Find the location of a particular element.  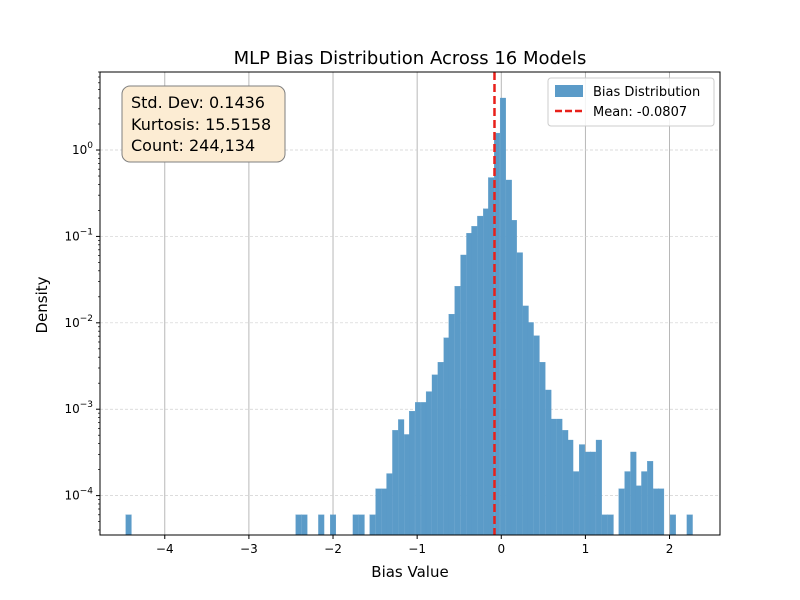

y-tick-label: 10⁻³ is located at coordinates (78, 408).